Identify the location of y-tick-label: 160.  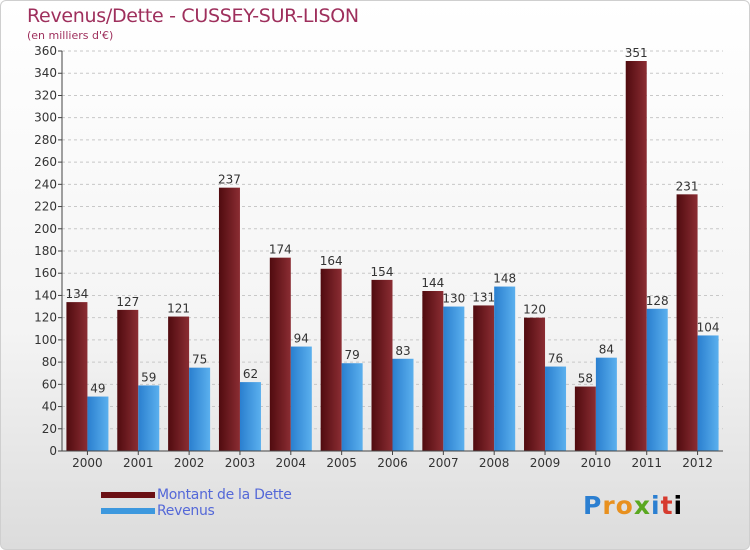
(45, 273).